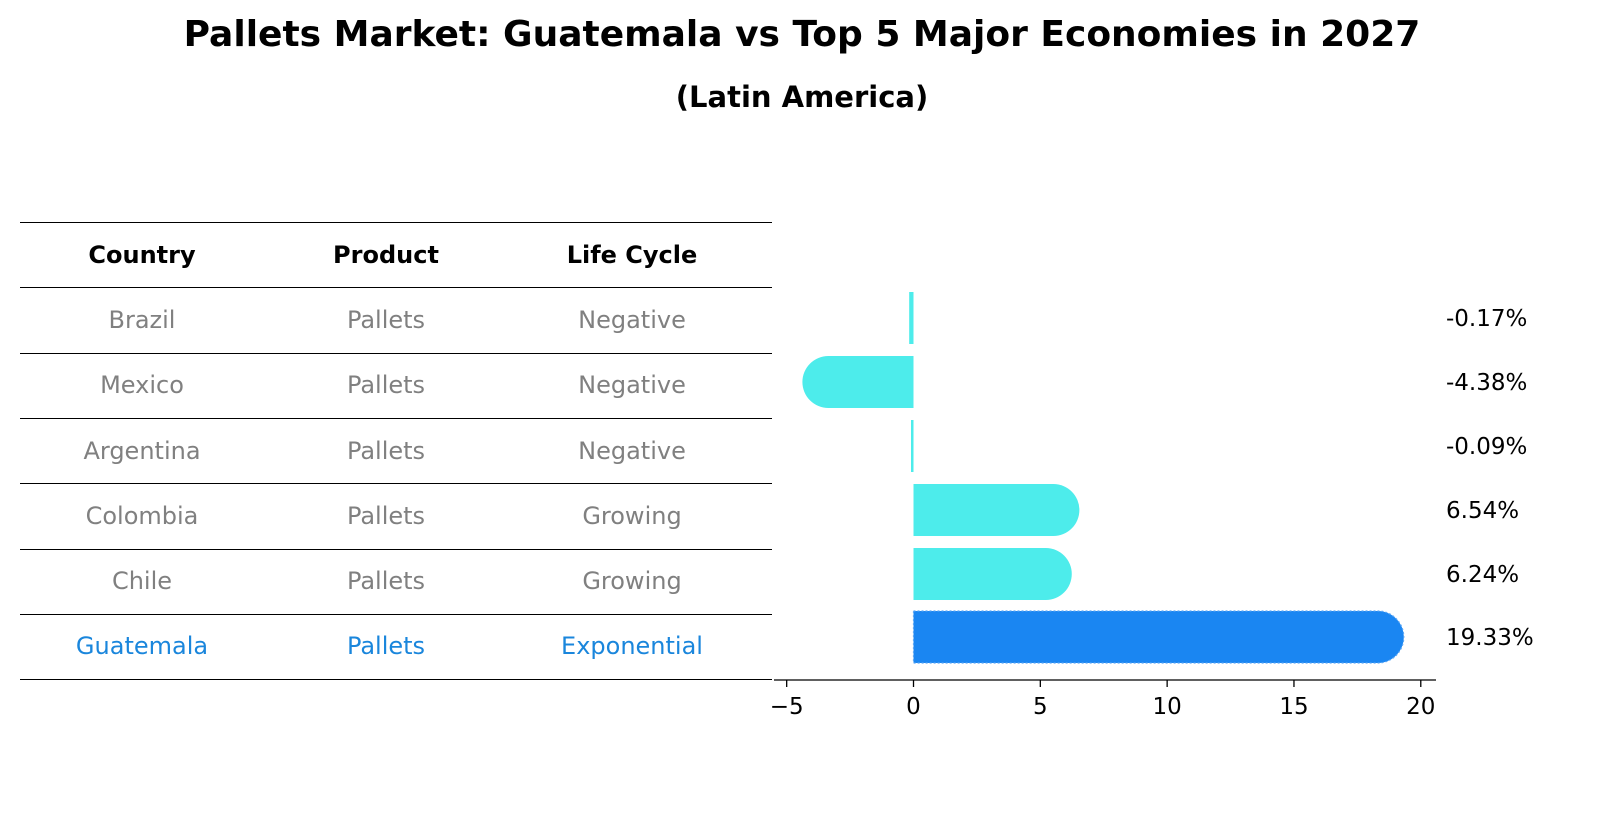  Describe the element at coordinates (1040, 707) in the screenshot. I see `x-tick-label: 5` at that location.